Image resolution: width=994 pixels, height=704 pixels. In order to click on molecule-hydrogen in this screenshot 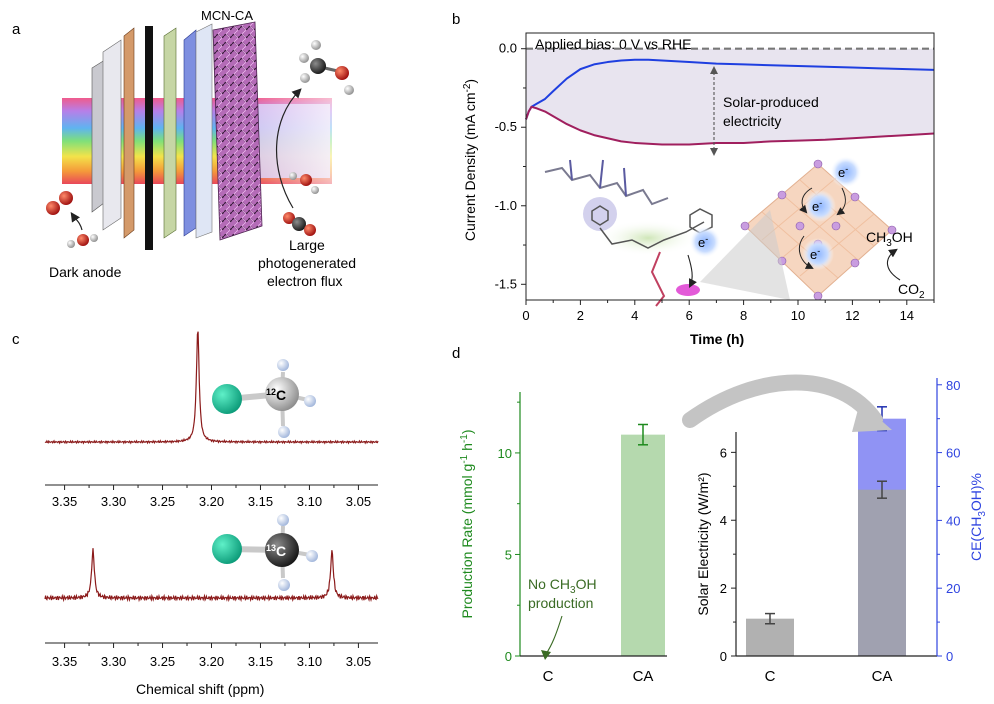, I will do `click(349, 90)`.